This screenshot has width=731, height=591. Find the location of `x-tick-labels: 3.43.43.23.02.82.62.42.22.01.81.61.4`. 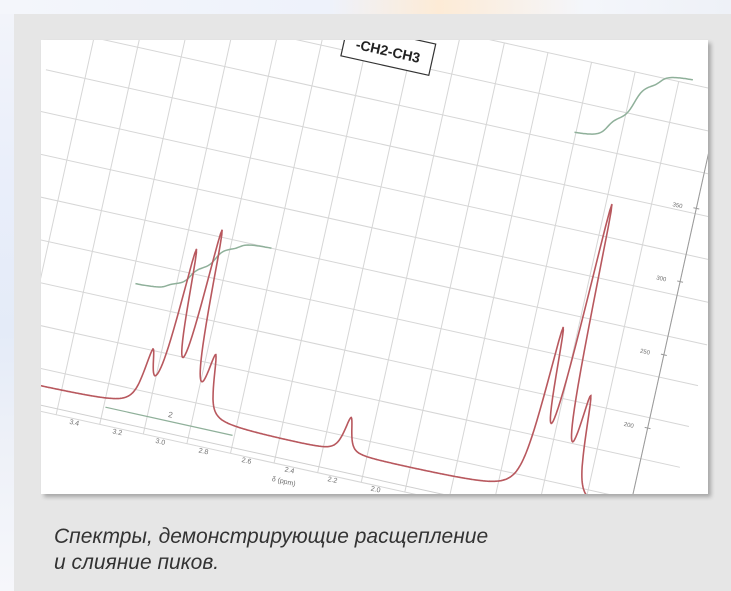

x-tick-labels: 3.43.43.23.02.82.62.42.22.01.81.61.4 is located at coordinates (225, 456).